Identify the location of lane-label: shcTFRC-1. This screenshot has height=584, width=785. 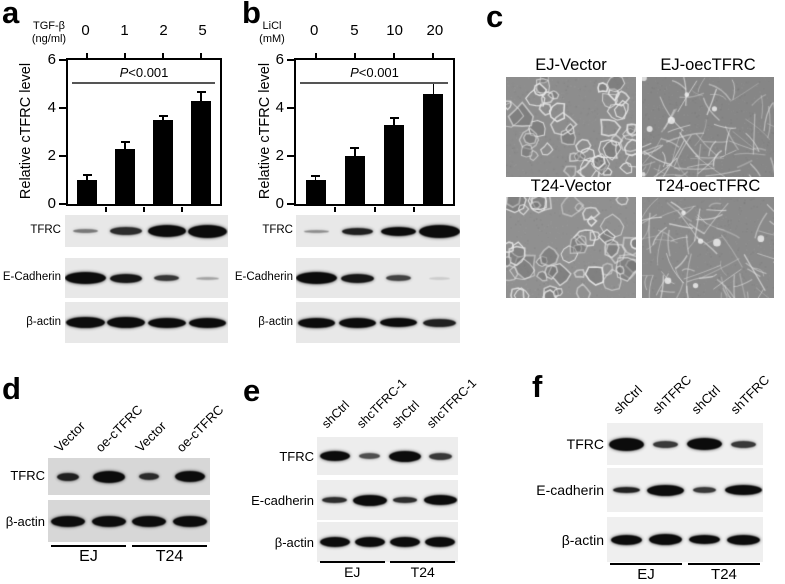
(452, 403).